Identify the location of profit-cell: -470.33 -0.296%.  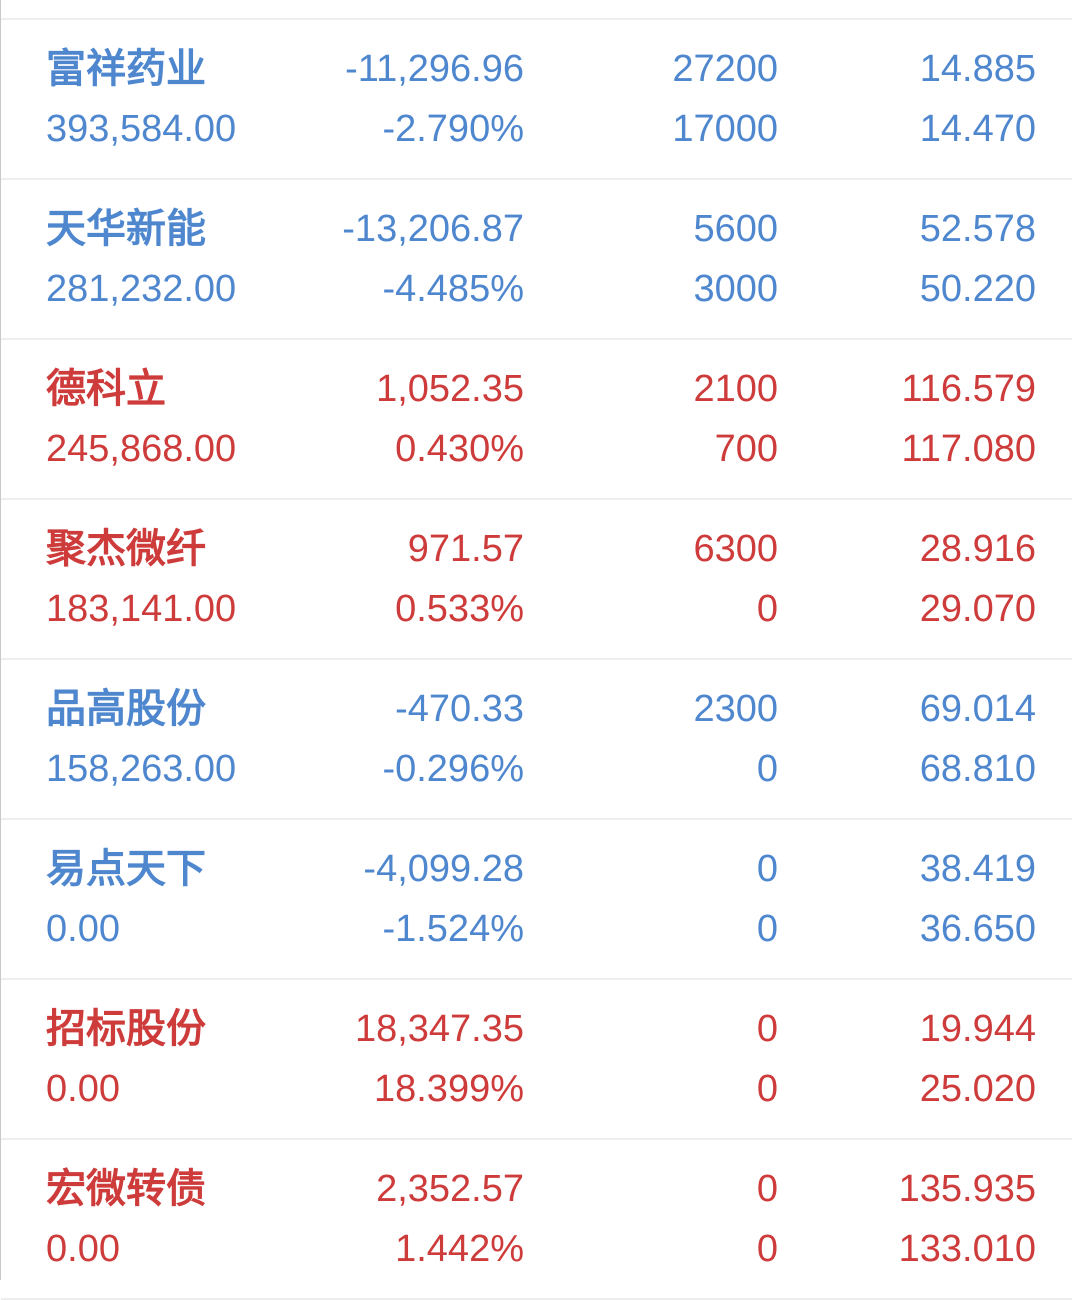
(407, 753).